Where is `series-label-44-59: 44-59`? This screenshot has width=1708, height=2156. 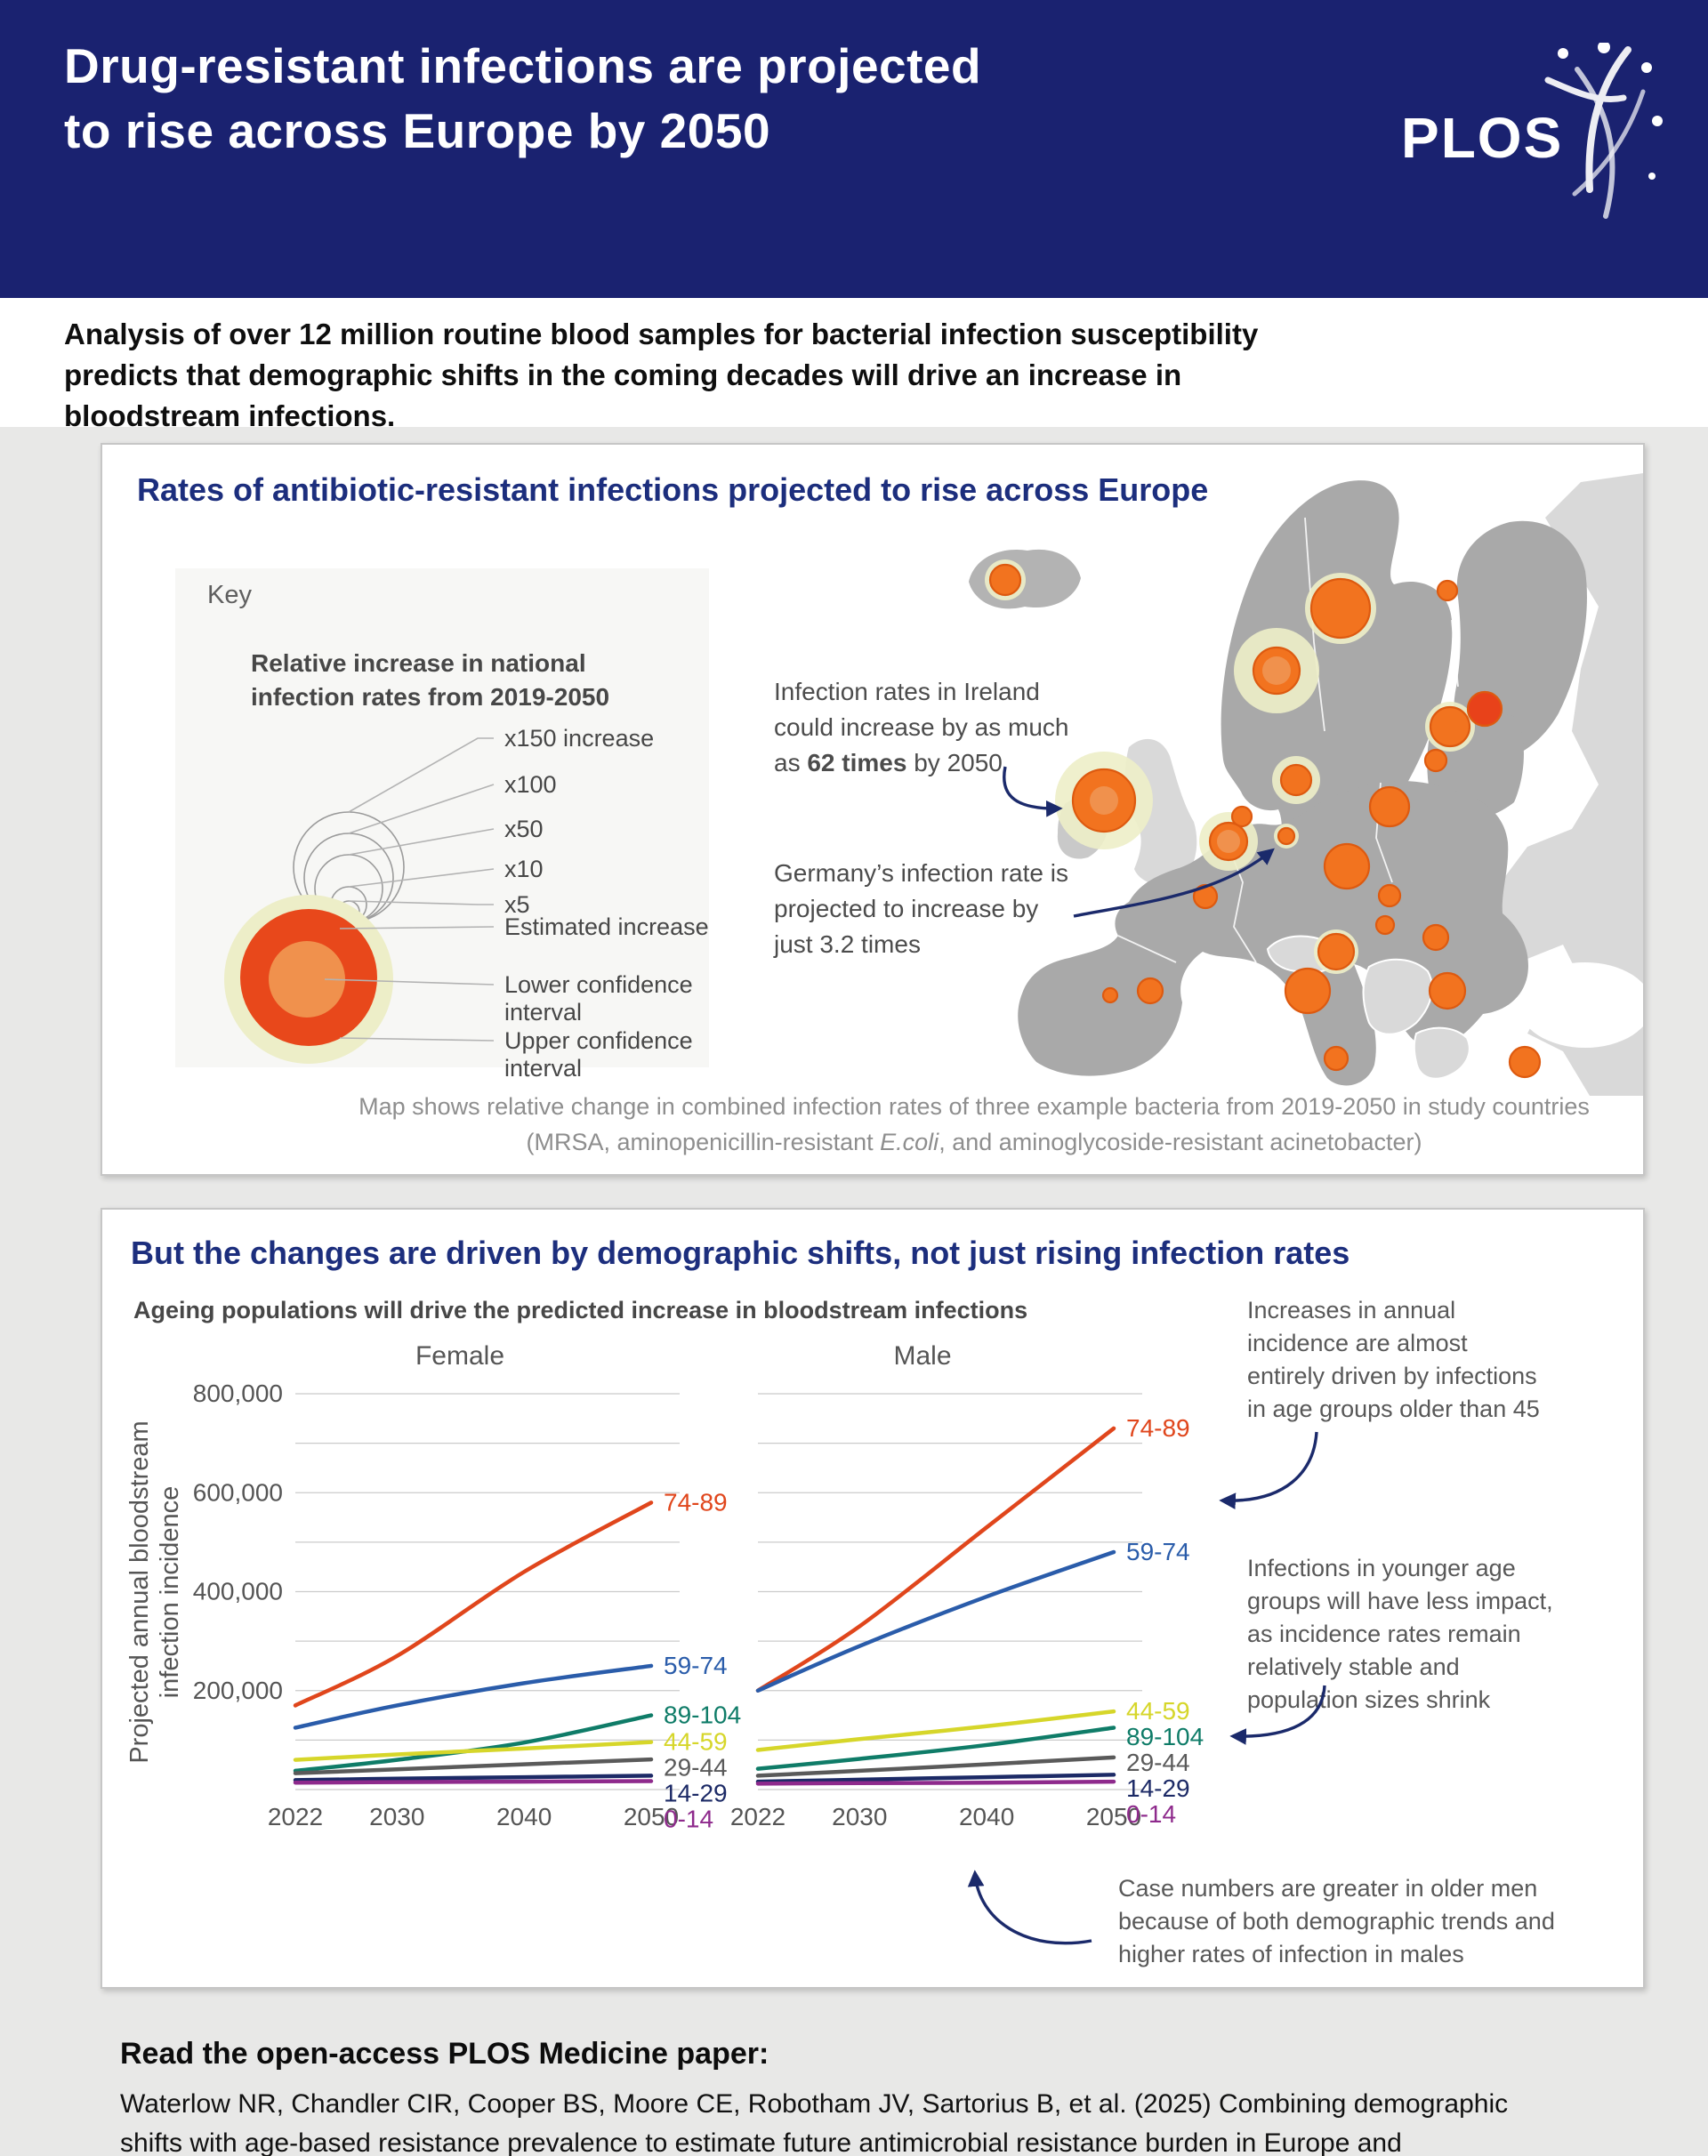
series-label-44-59: 44-59 is located at coordinates (1158, 1711).